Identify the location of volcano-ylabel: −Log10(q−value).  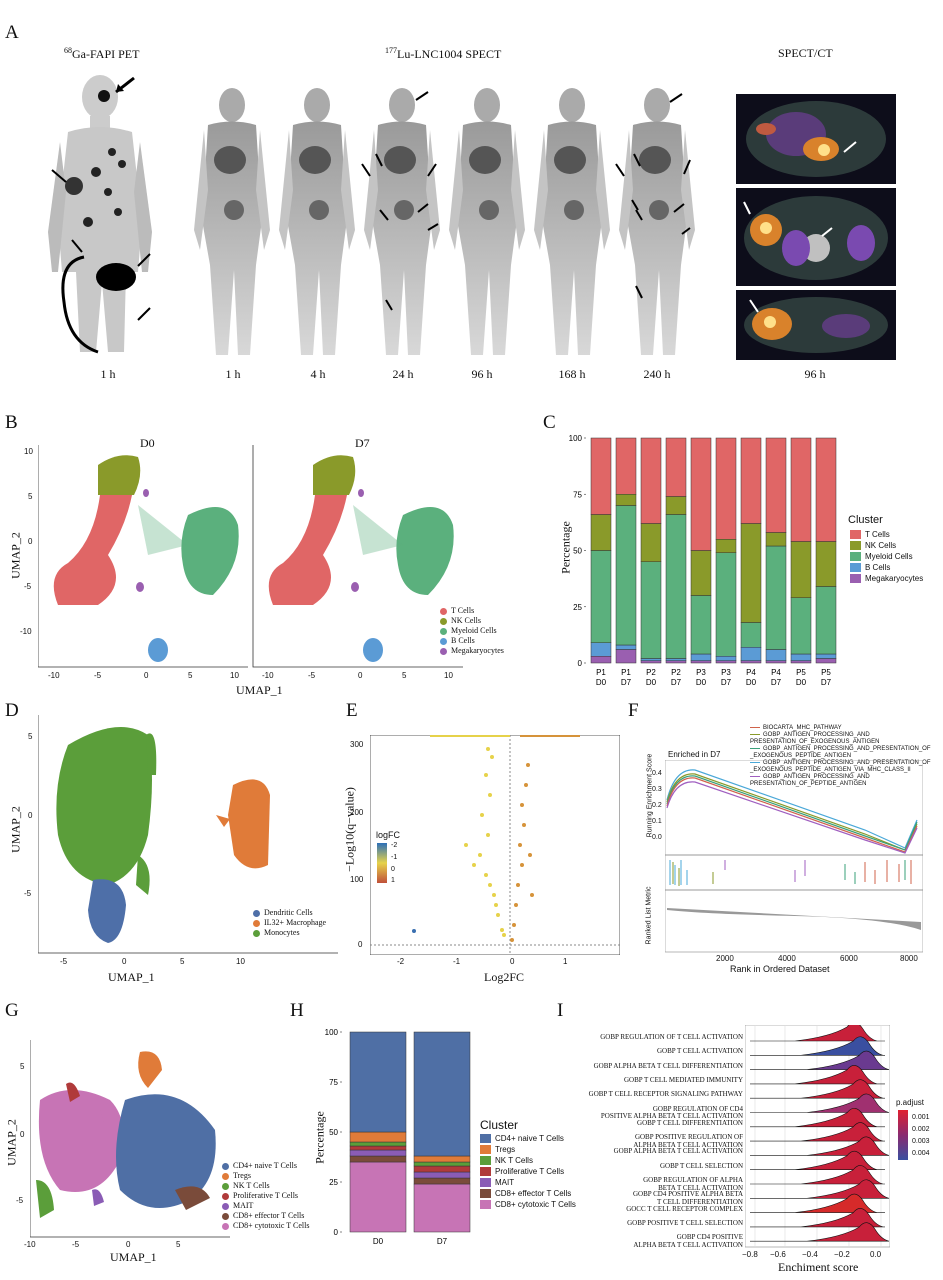
(349, 829).